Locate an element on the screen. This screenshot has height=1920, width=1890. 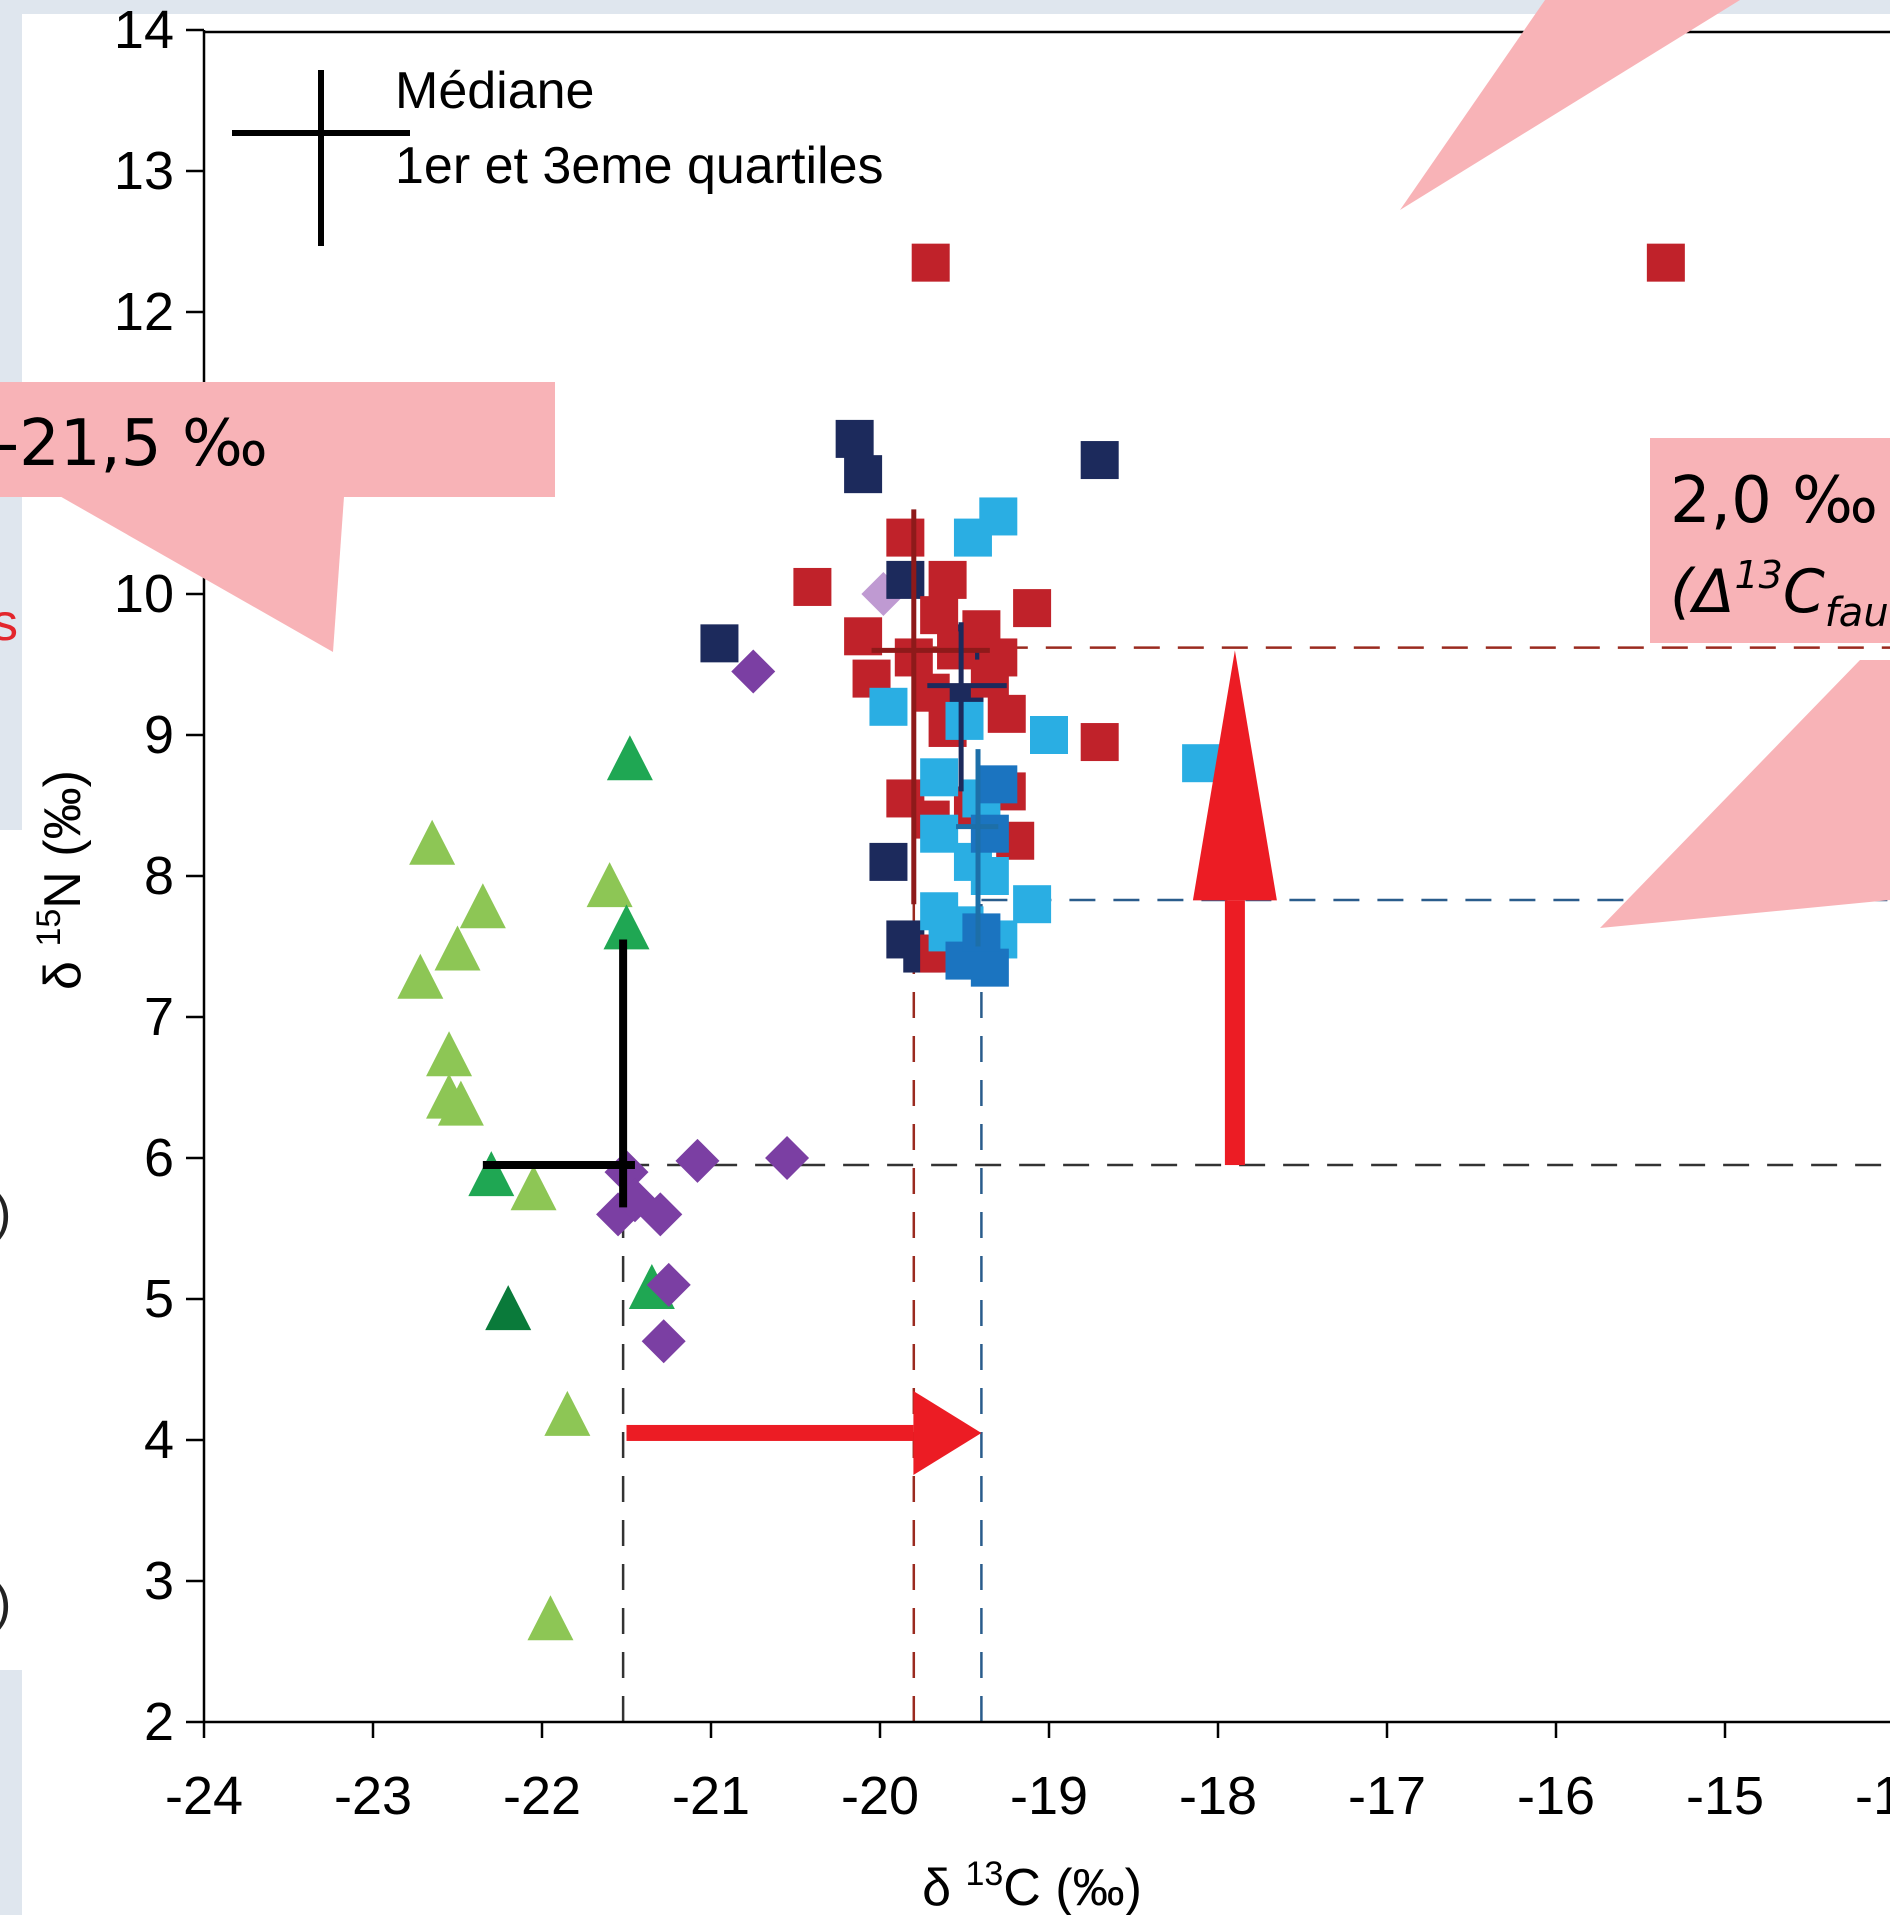
y-tick-label: 7 is located at coordinates (159, 1017).